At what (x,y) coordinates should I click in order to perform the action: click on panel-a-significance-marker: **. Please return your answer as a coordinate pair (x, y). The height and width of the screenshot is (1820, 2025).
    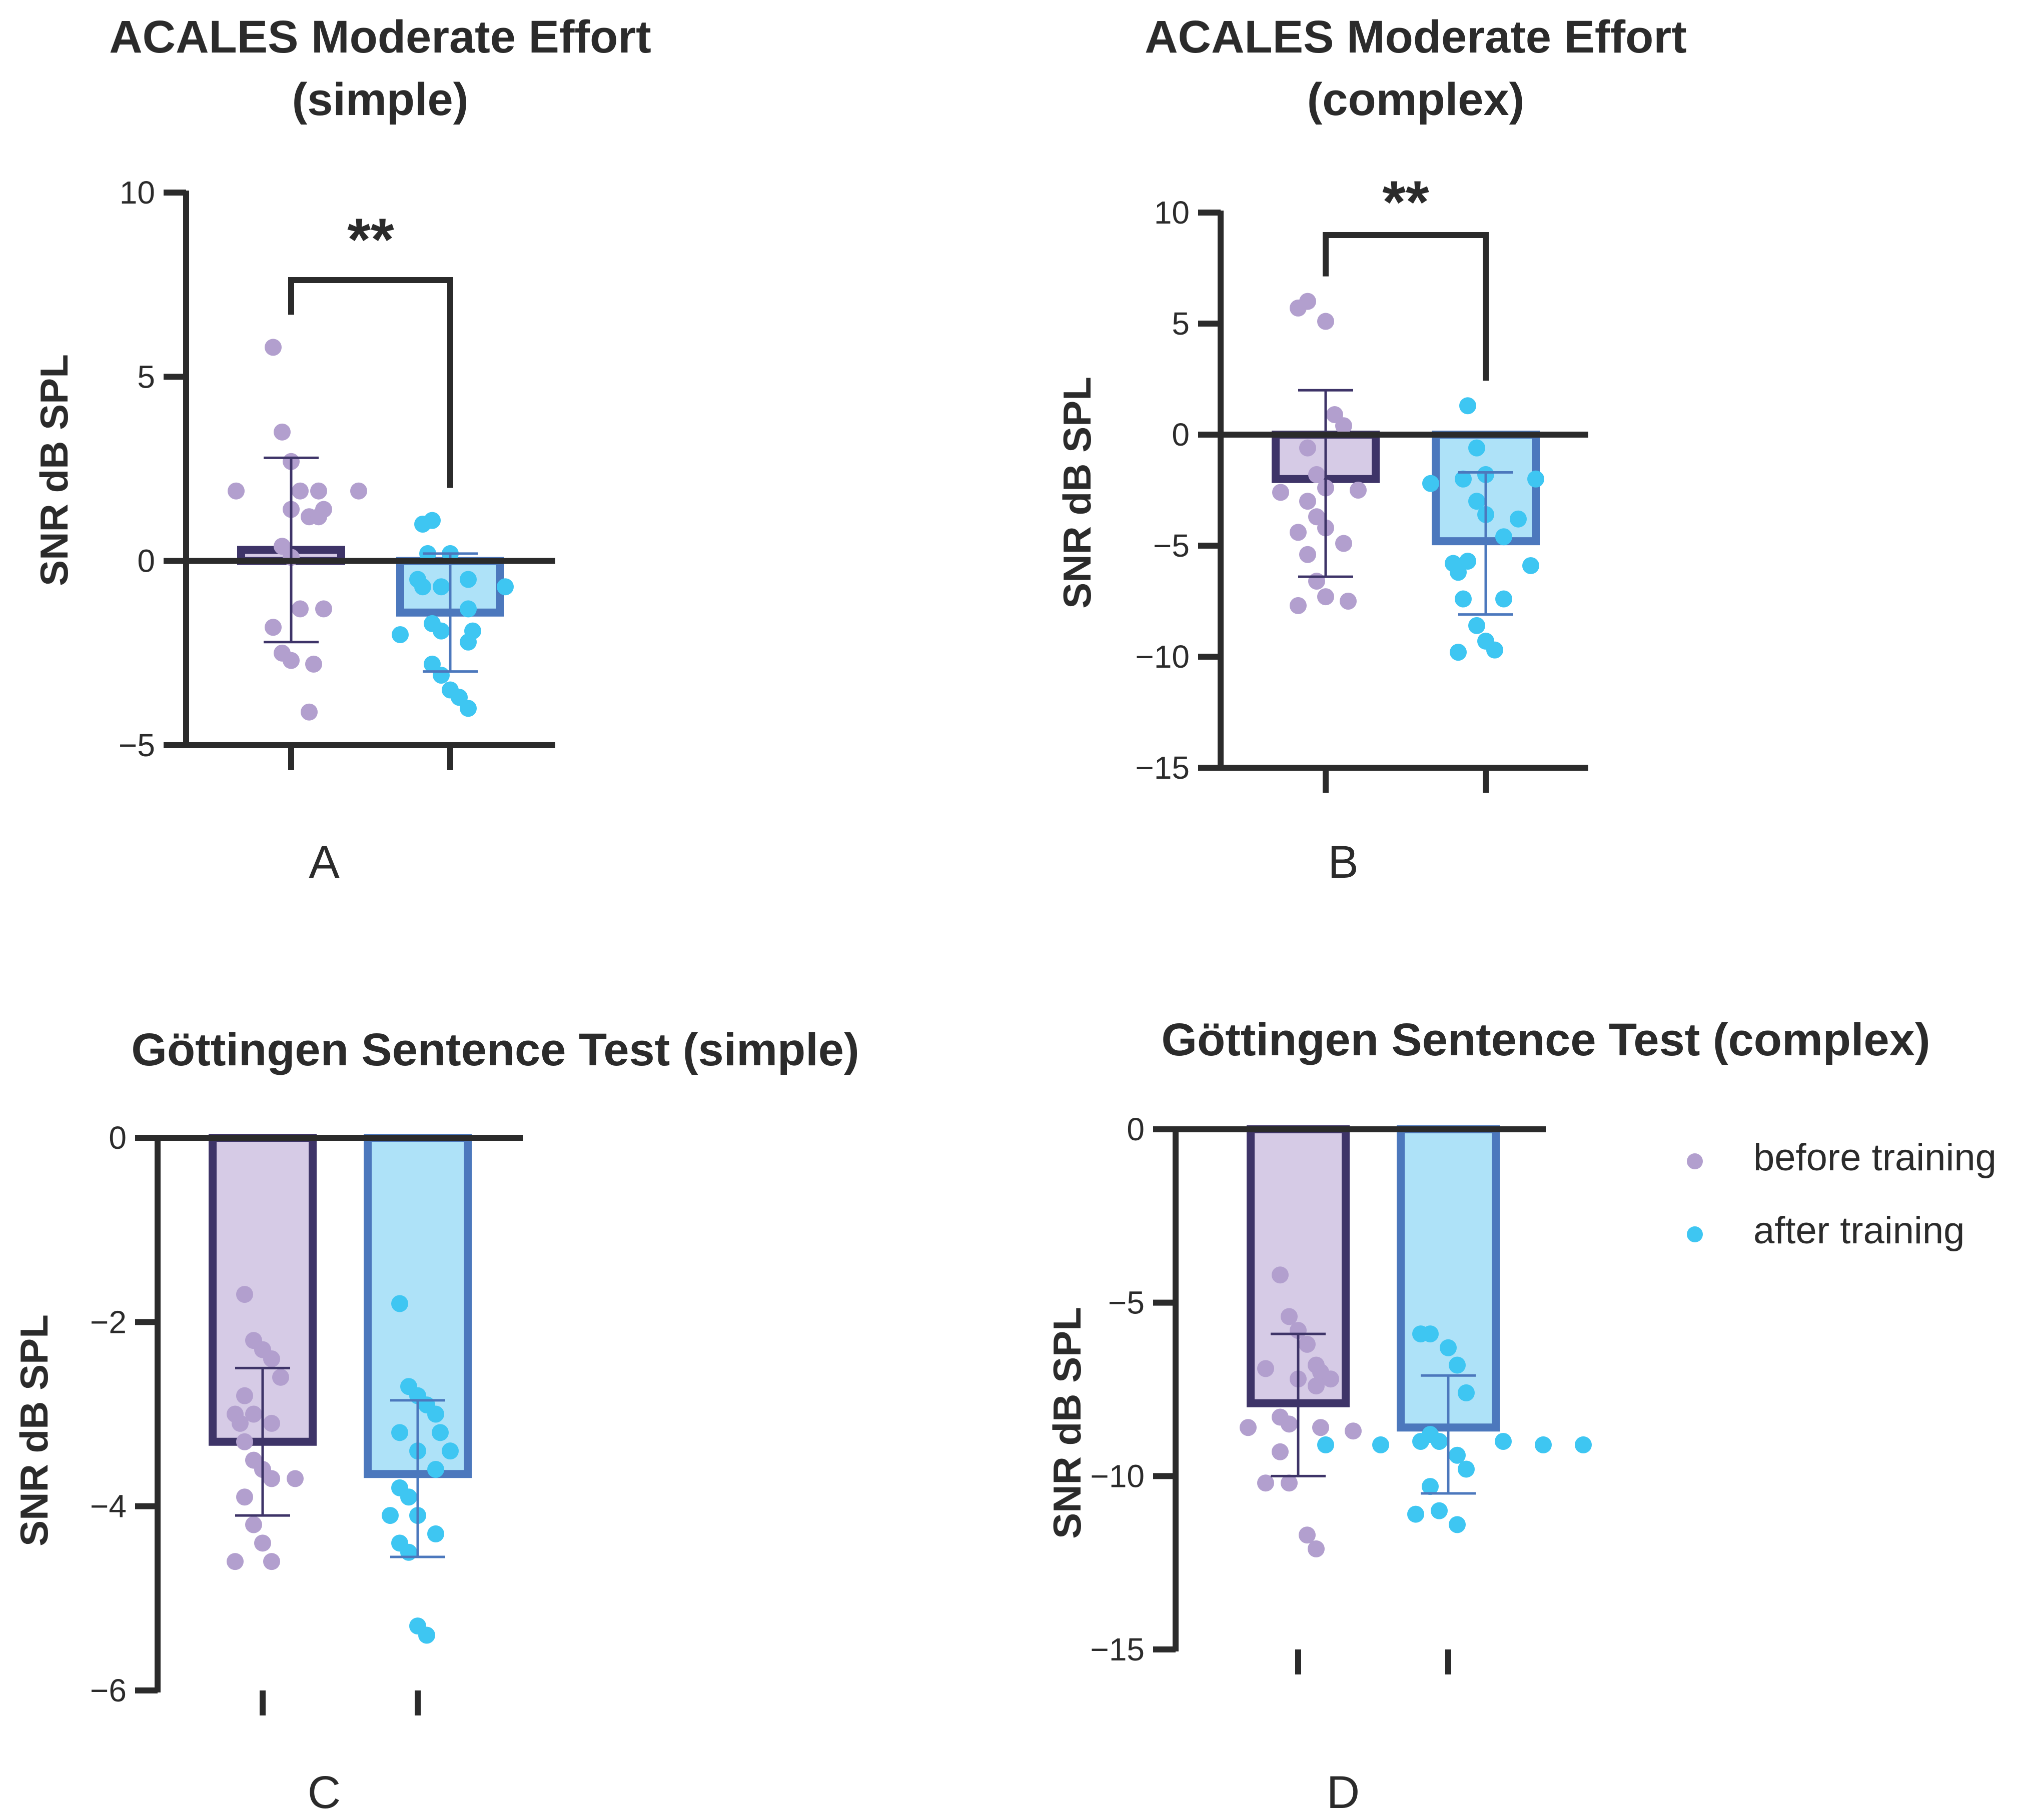
    Looking at the image, I should click on (370, 239).